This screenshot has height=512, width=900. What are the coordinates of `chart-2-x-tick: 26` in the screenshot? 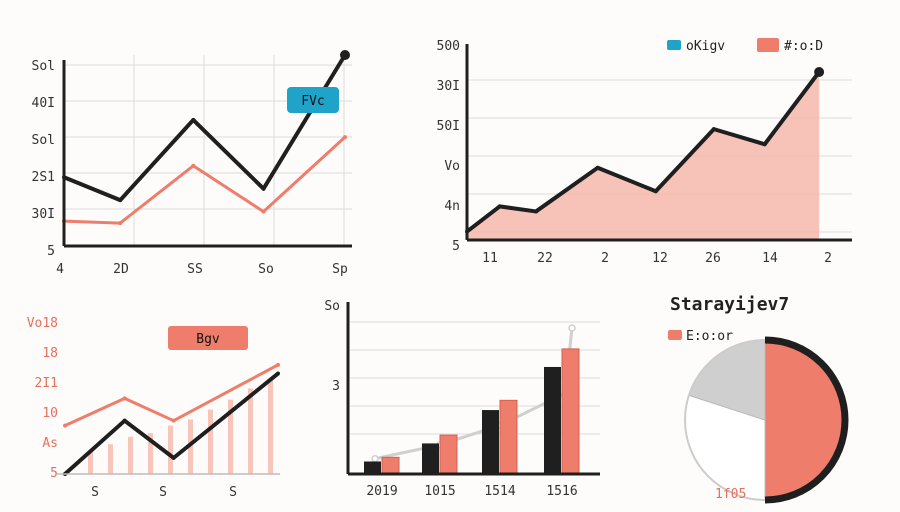 It's located at (713, 258).